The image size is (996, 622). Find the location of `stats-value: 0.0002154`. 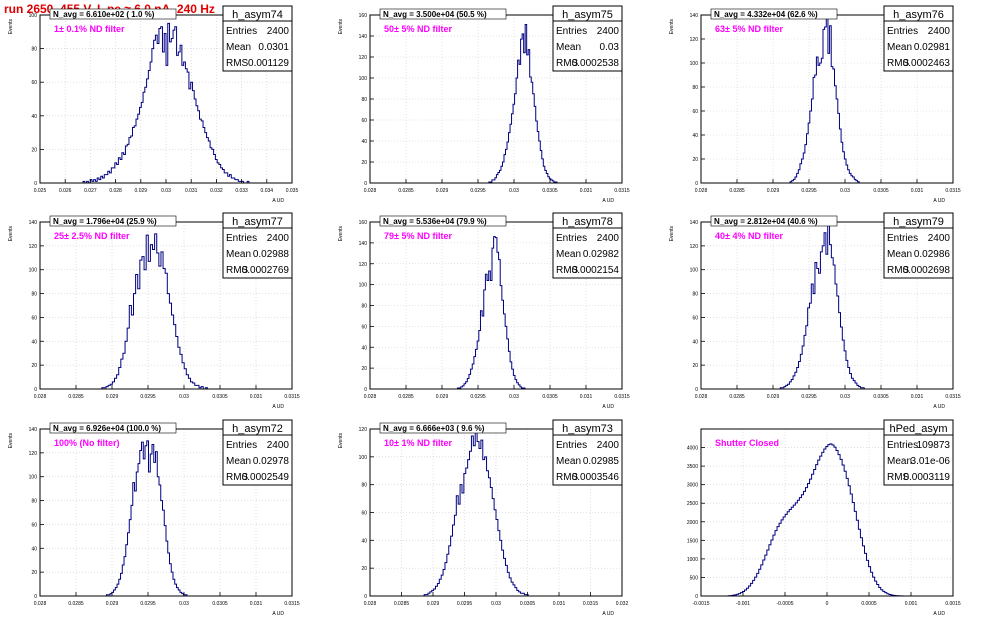

stats-value: 0.0002154 is located at coordinates (596, 270).